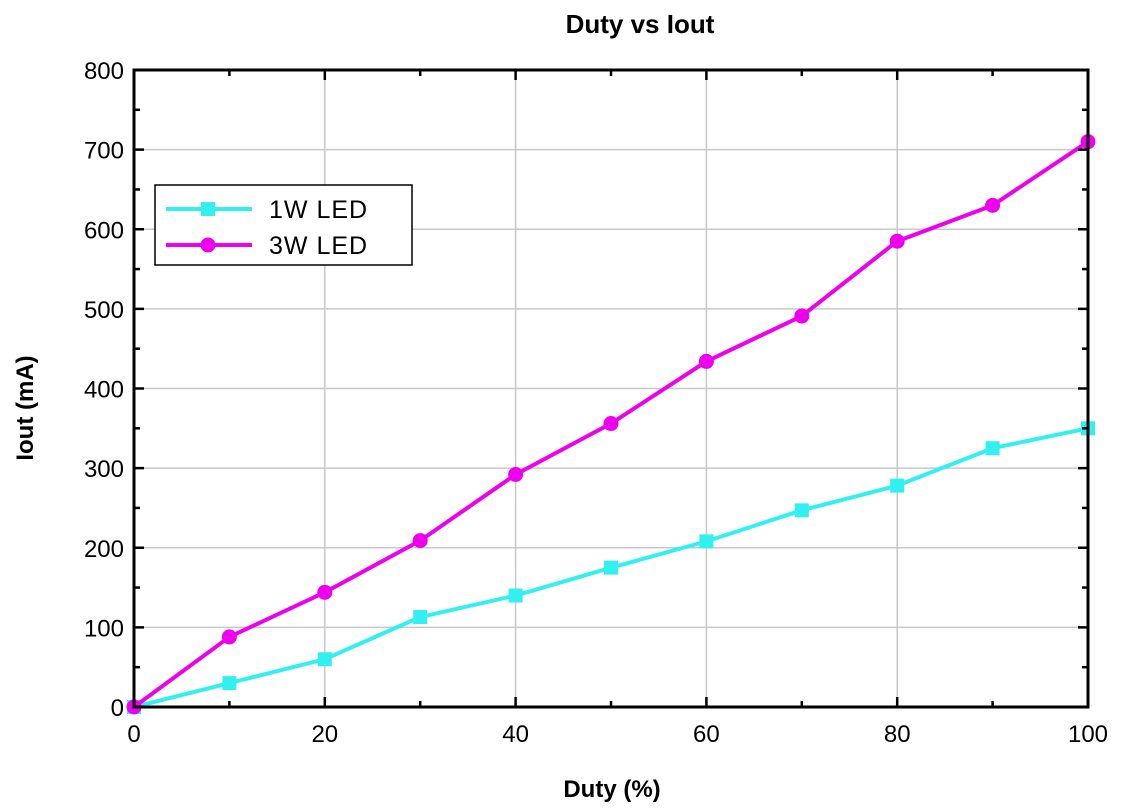 The height and width of the screenshot is (809, 1123). What do you see at coordinates (104, 310) in the screenshot?
I see `y-tick-label: 500` at bounding box center [104, 310].